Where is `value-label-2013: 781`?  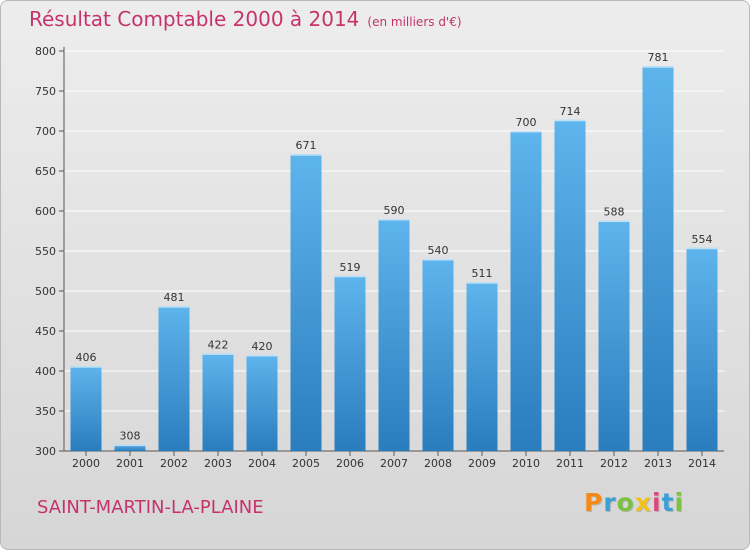 value-label-2013: 781 is located at coordinates (658, 57).